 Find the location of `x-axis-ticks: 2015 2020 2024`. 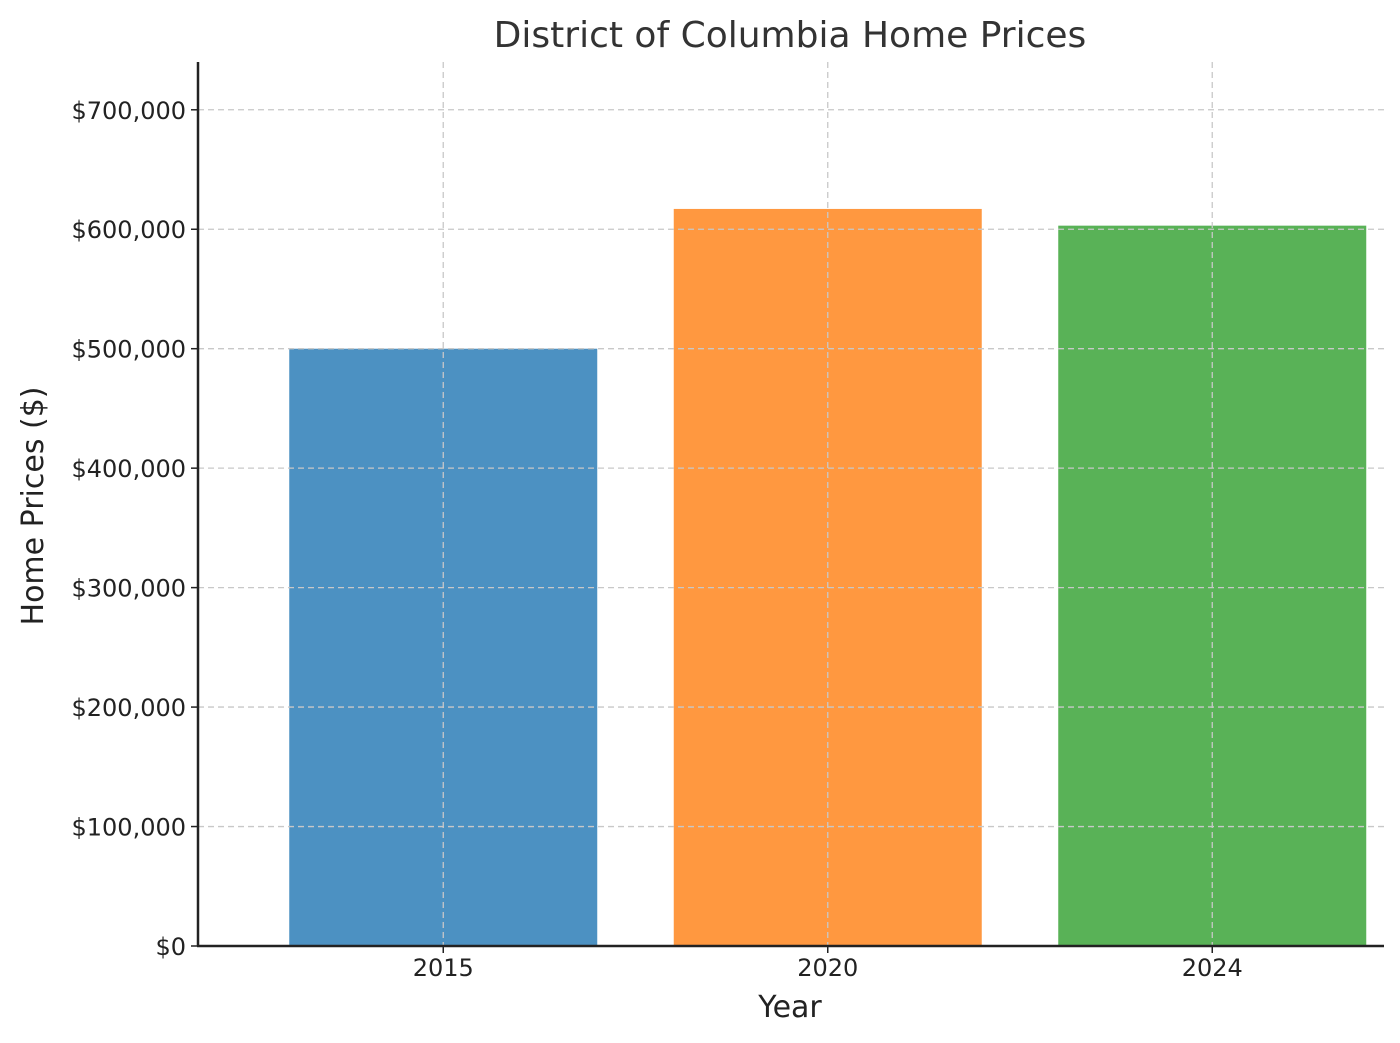

x-axis-ticks: 2015 2020 2024 is located at coordinates (828, 964).